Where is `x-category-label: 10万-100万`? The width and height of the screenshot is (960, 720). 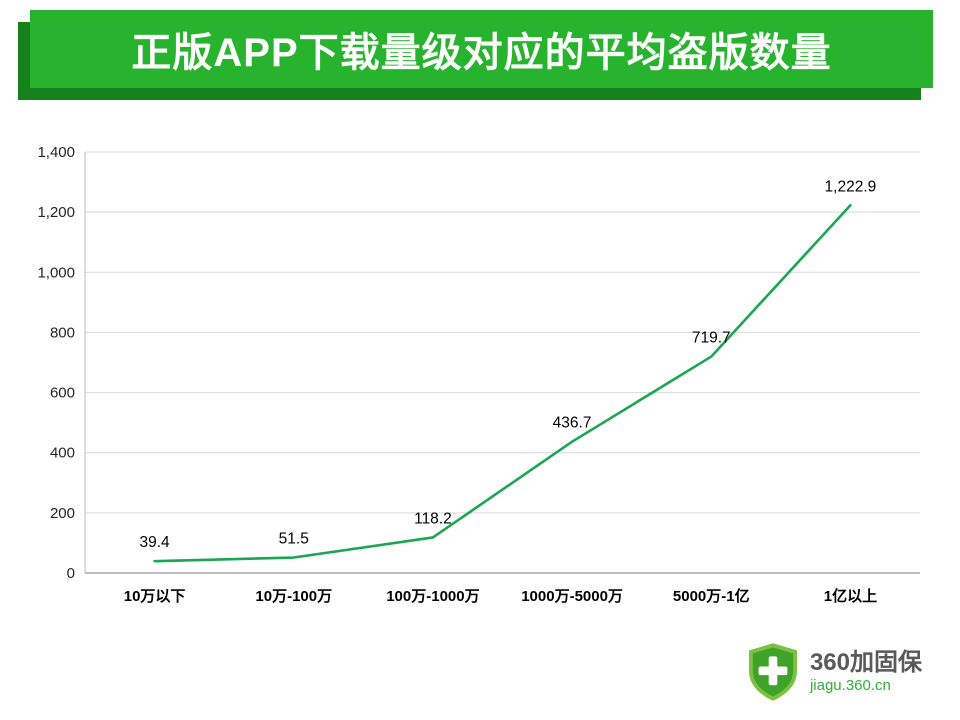
x-category-label: 10万-100万 is located at coordinates (293, 596).